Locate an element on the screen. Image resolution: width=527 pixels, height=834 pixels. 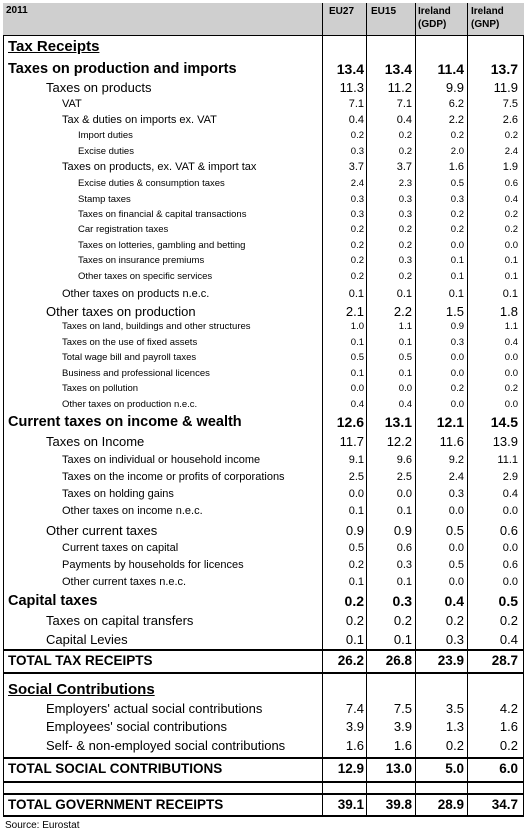
cell-value: 12.6 is located at coordinates (350, 422).